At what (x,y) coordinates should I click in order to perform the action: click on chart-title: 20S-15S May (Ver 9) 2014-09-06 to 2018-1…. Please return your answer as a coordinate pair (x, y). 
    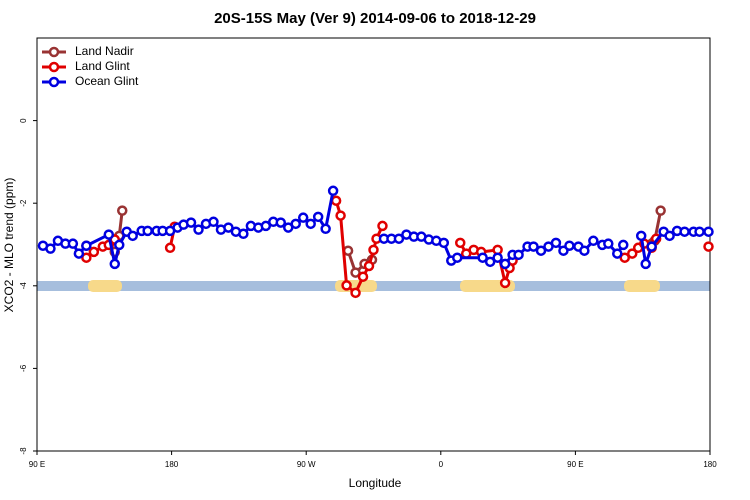
    Looking at the image, I should click on (375, 18).